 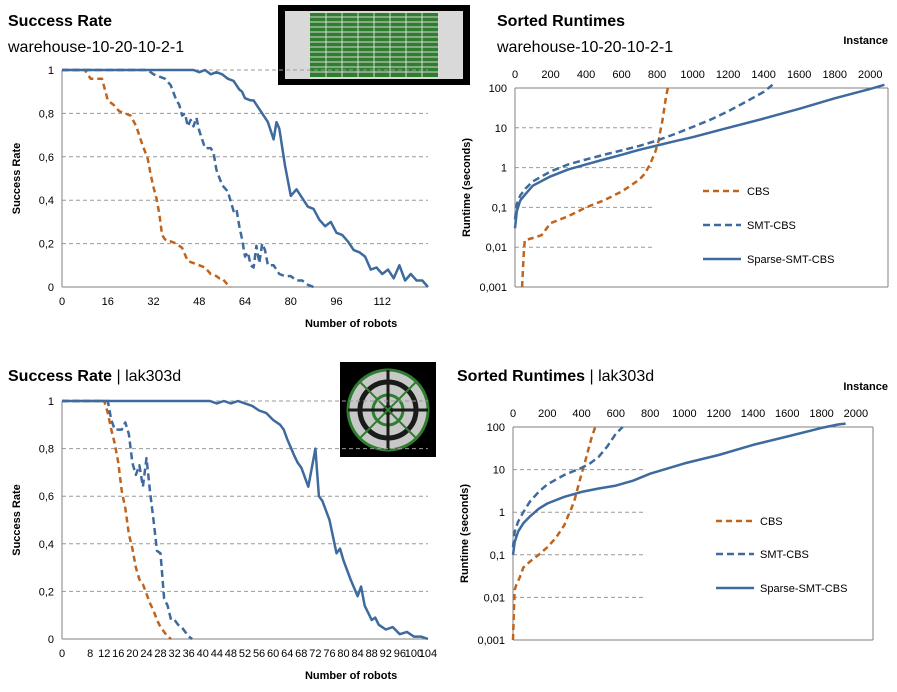 What do you see at coordinates (90, 654) in the screenshot?
I see `x-tick-label: 8` at bounding box center [90, 654].